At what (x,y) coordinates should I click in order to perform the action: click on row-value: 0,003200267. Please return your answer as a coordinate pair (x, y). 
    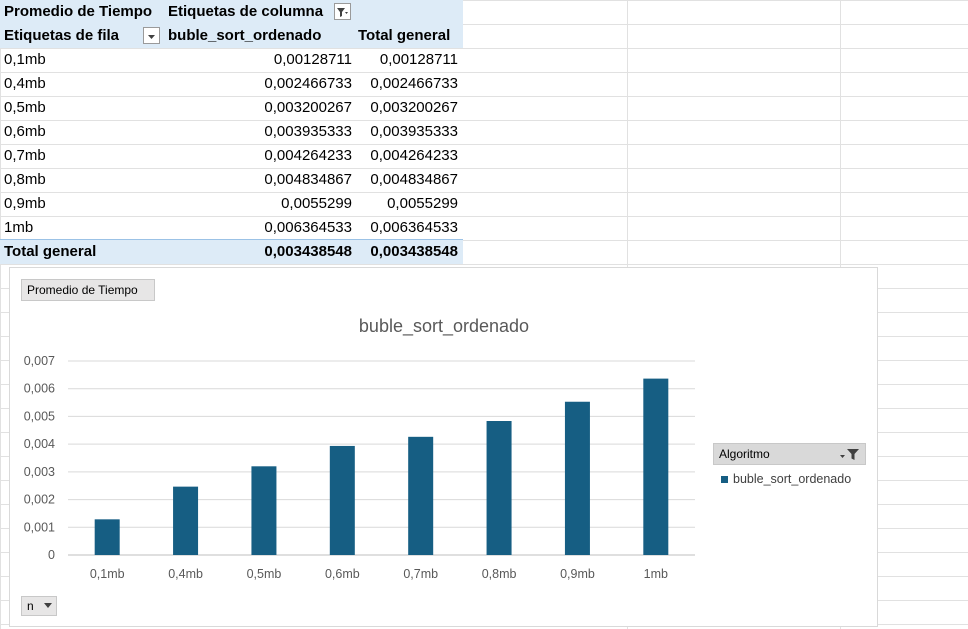
    Looking at the image, I should click on (308, 107).